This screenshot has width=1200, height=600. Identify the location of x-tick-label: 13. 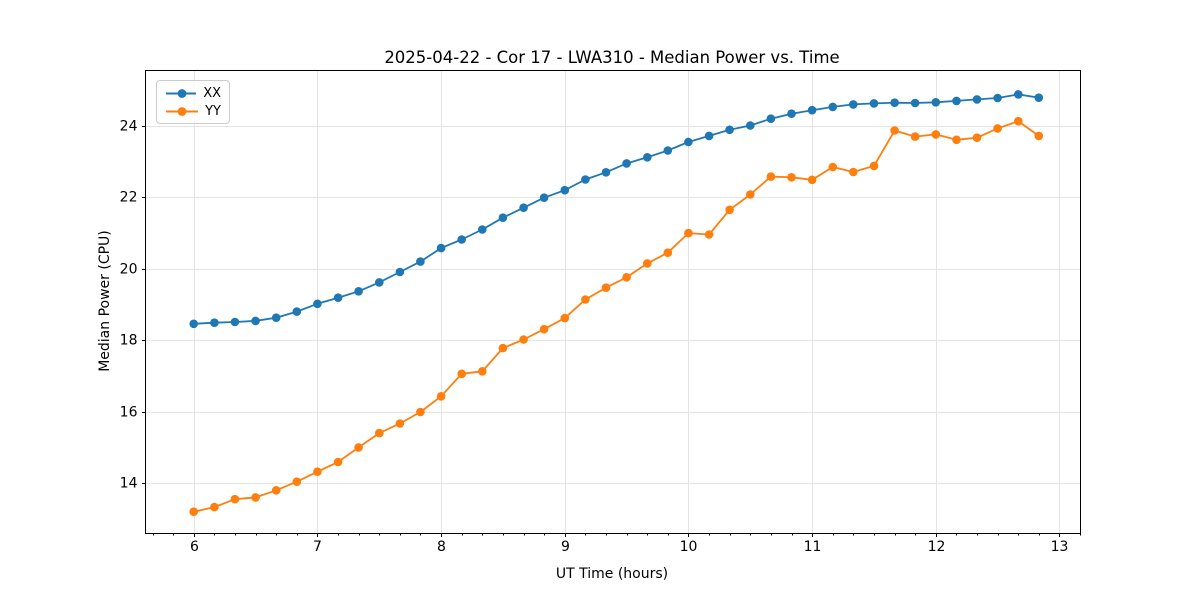
(1060, 547).